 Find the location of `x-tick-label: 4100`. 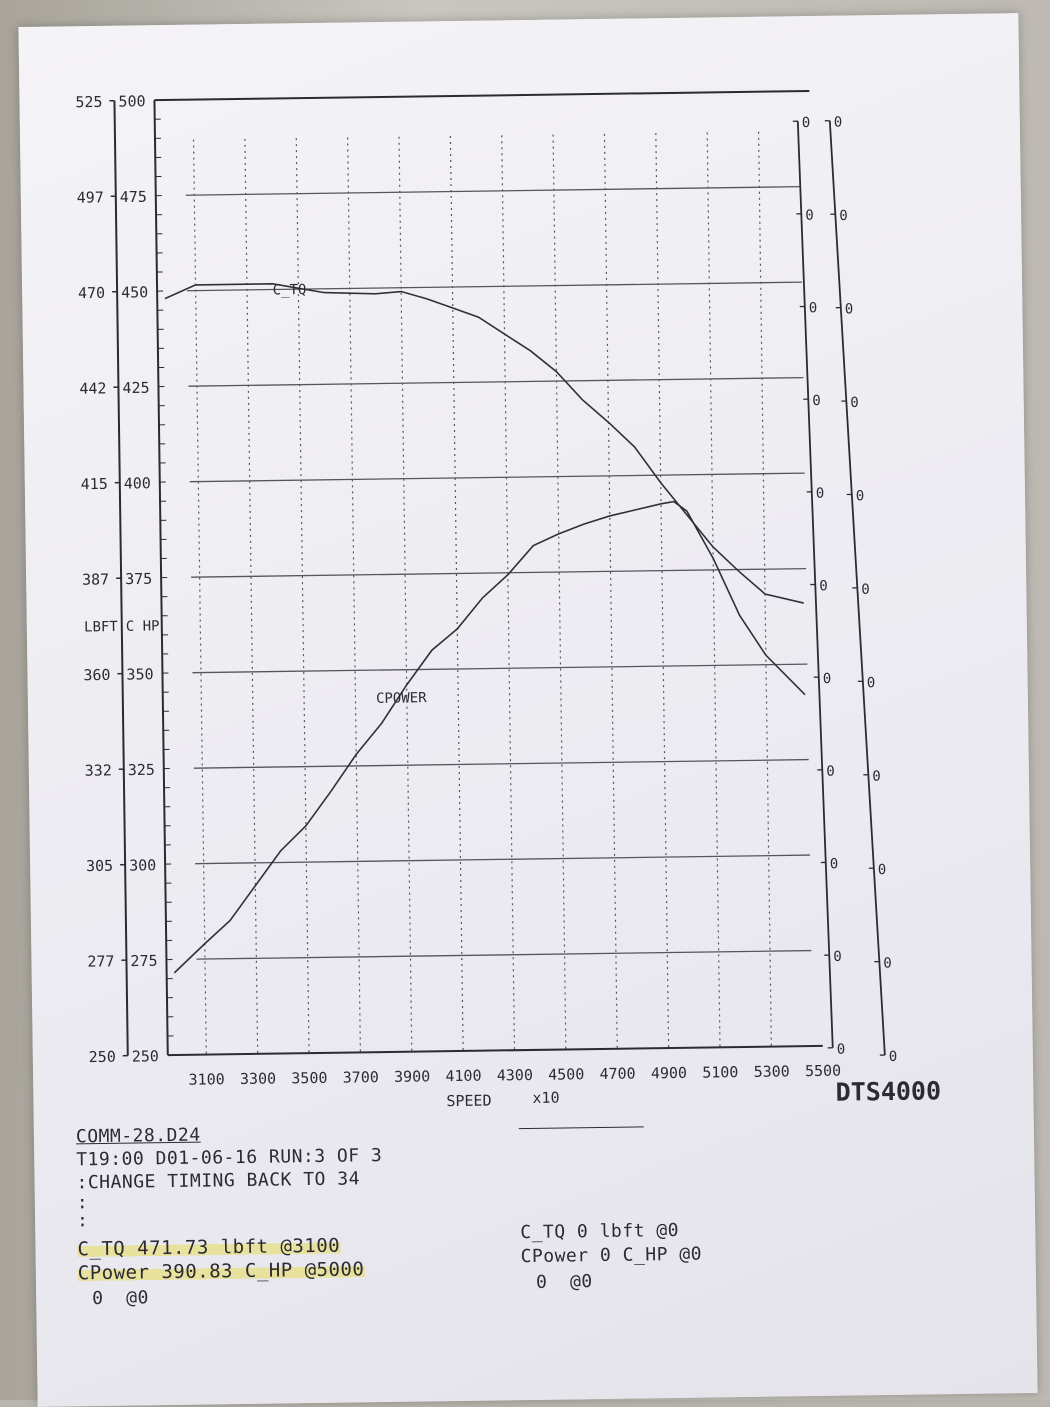

x-tick-label: 4100 is located at coordinates (463, 1076).